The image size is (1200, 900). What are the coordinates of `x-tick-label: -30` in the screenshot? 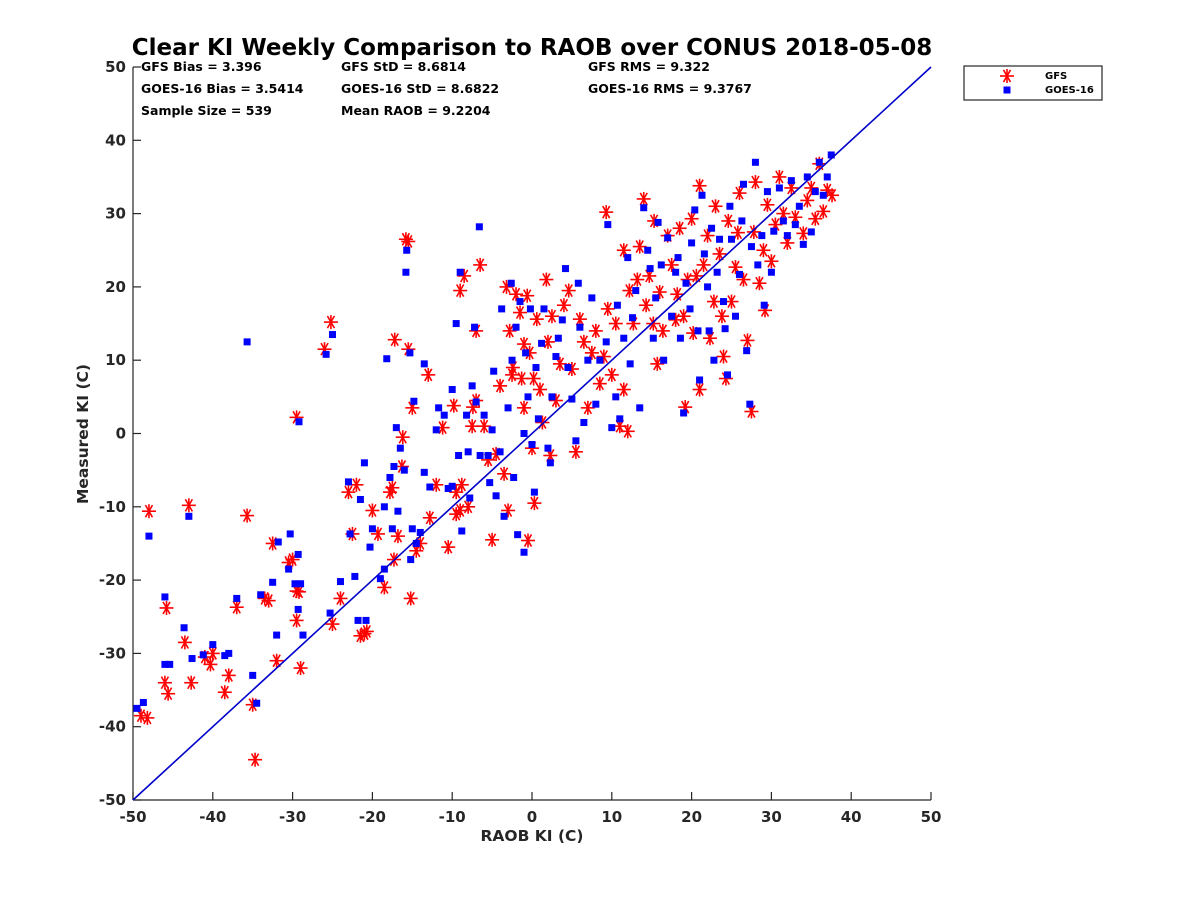 It's located at (292, 817).